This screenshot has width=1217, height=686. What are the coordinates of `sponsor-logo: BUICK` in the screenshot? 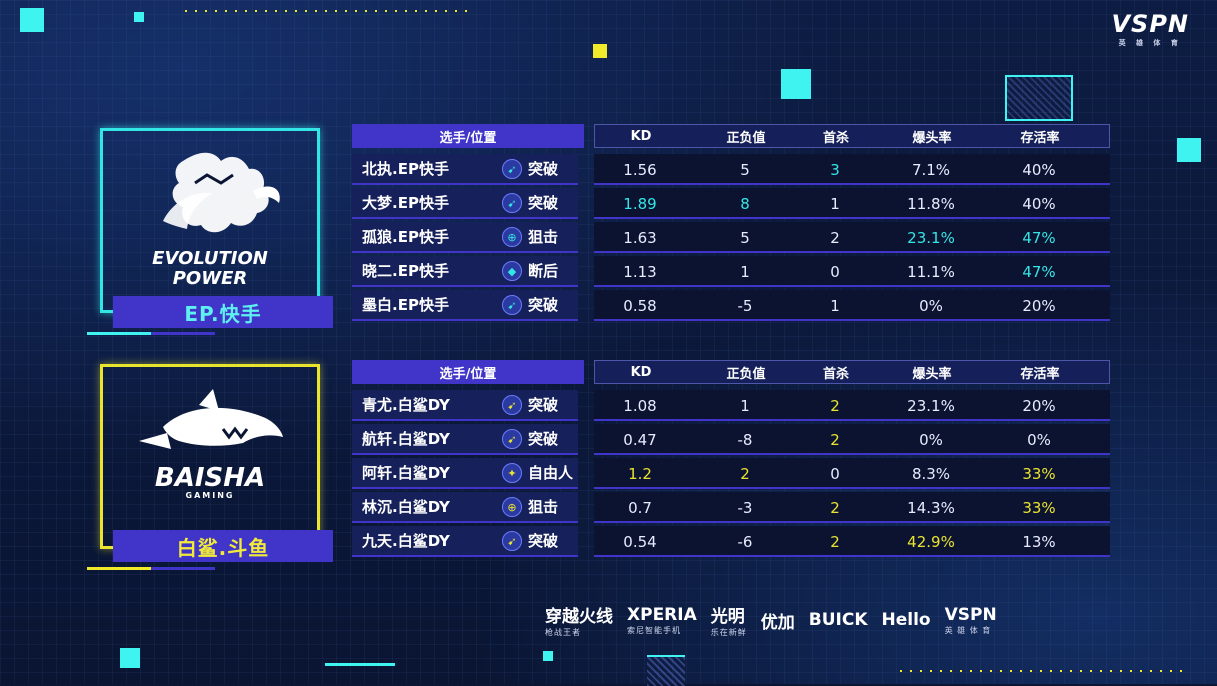 It's located at (838, 620).